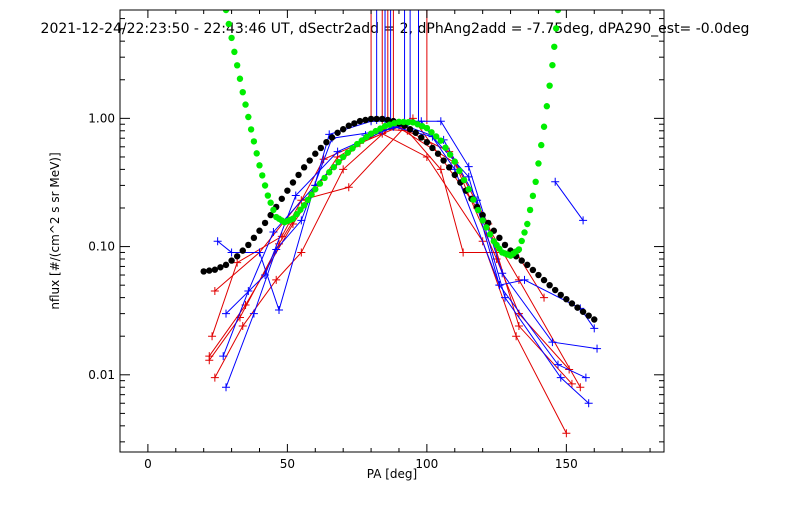  Describe the element at coordinates (55, 230) in the screenshot. I see `y-axis-label: nflux [#/(cm^2 s sr MeV)]` at that location.